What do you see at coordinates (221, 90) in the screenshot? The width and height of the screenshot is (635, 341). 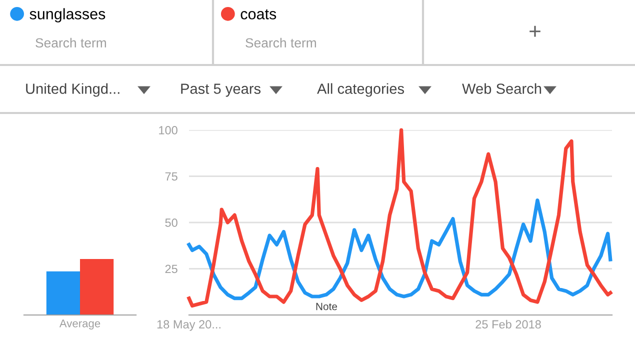 I see `text: Past 5 years` at bounding box center [221, 90].